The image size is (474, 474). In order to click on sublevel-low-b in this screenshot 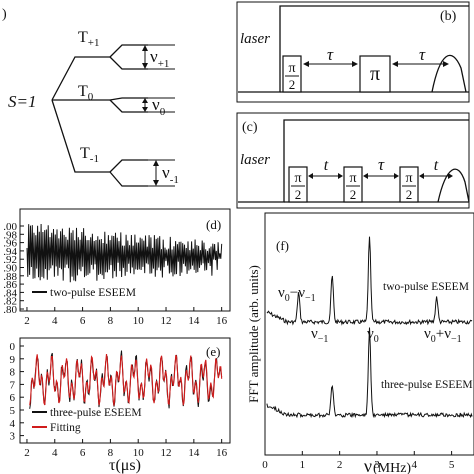, I will do `click(128, 179)`.